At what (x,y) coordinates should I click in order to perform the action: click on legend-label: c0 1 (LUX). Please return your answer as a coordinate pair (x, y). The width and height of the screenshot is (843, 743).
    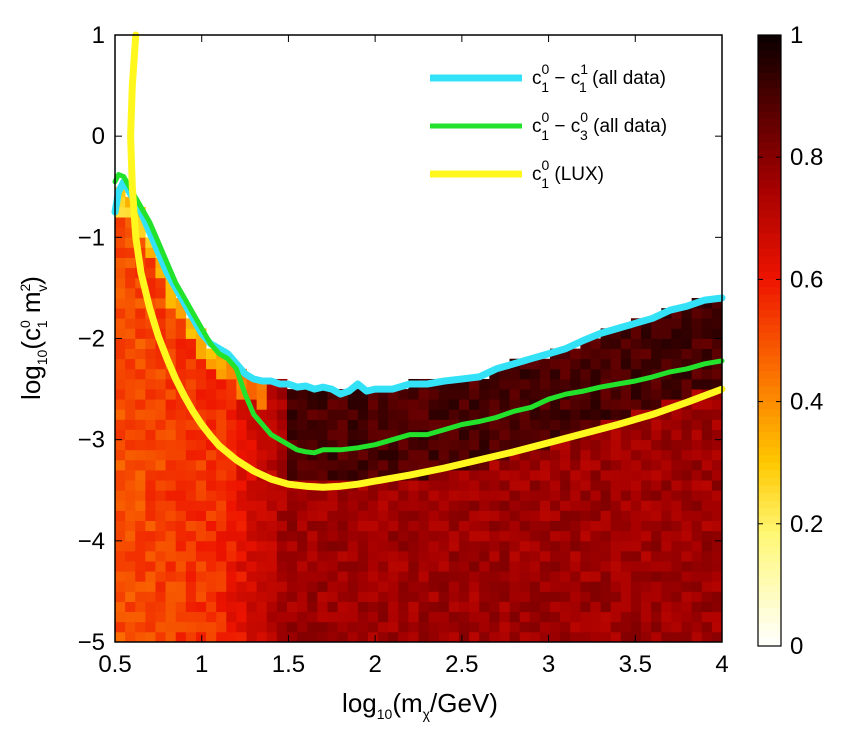
    Looking at the image, I should click on (568, 174).